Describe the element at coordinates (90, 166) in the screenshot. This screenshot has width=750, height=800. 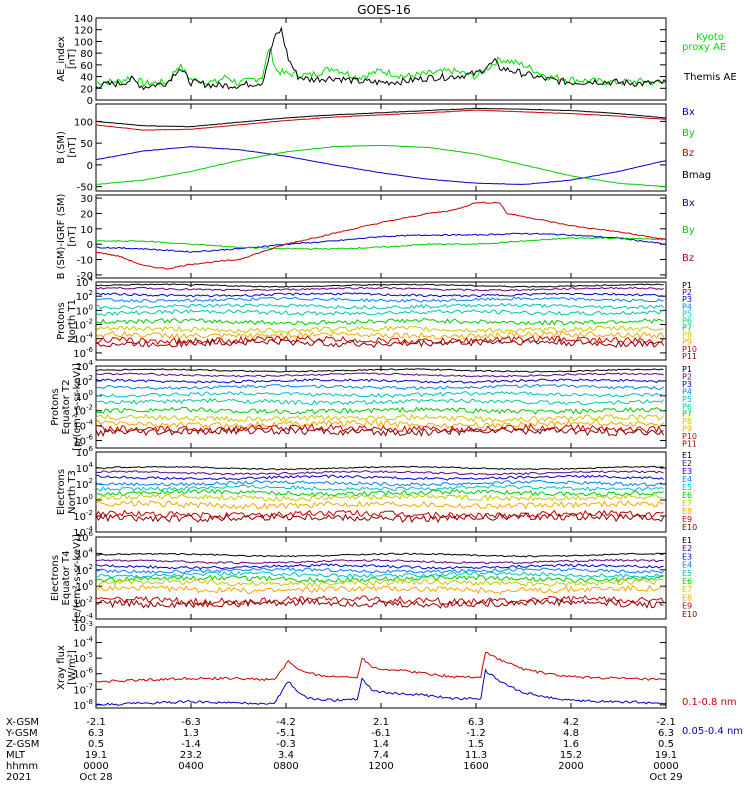
I see `y-tick-label: 0` at that location.